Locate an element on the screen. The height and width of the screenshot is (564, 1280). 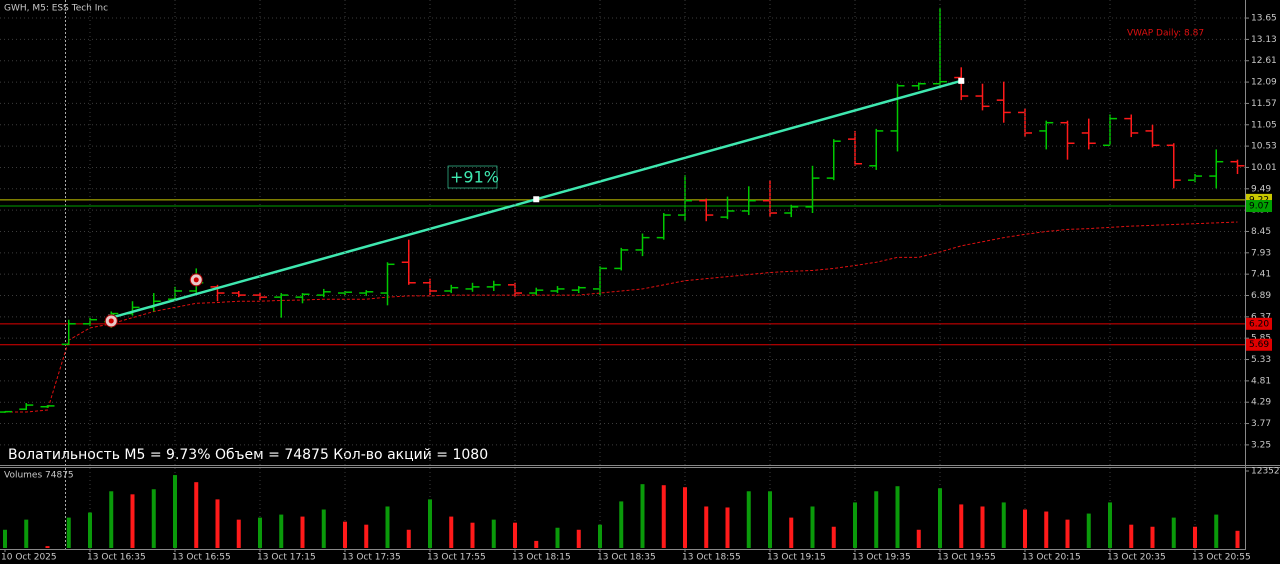
x-tick-label: 13 Oct 19:35 is located at coordinates (881, 558).